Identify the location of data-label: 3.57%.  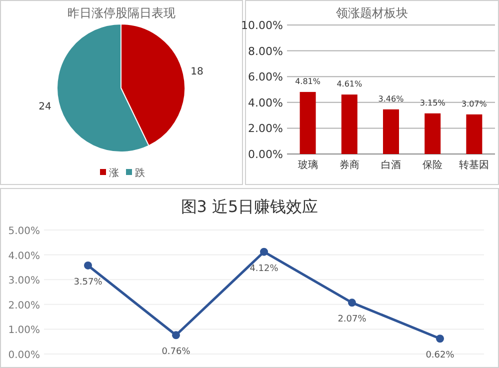
(88, 282).